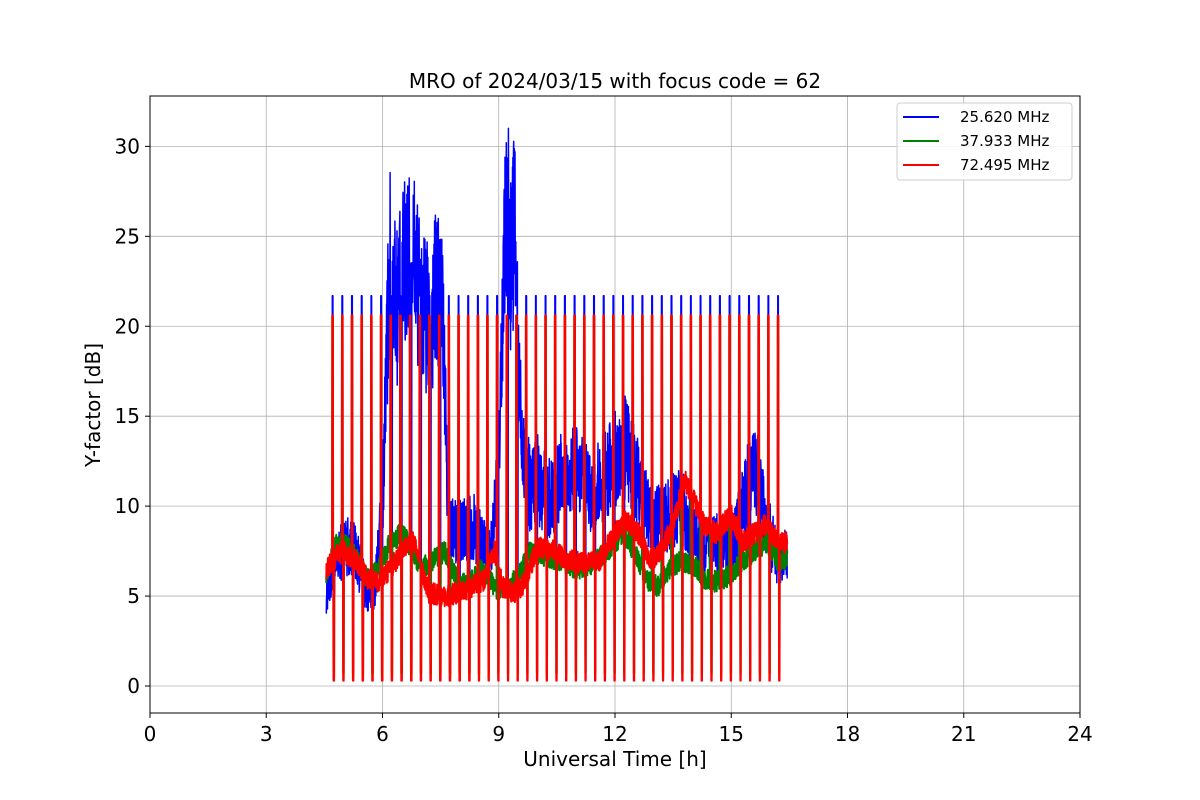 The width and height of the screenshot is (1200, 800). Describe the element at coordinates (127, 146) in the screenshot. I see `y-tick-label: 30` at that location.